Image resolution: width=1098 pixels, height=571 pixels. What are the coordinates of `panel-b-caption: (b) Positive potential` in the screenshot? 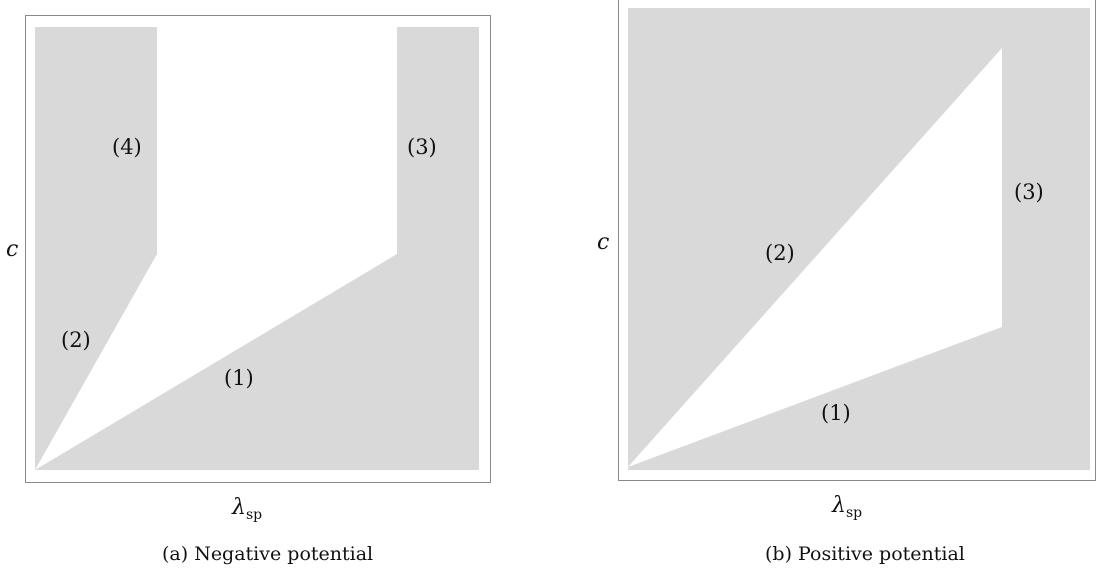 It's located at (865, 554).